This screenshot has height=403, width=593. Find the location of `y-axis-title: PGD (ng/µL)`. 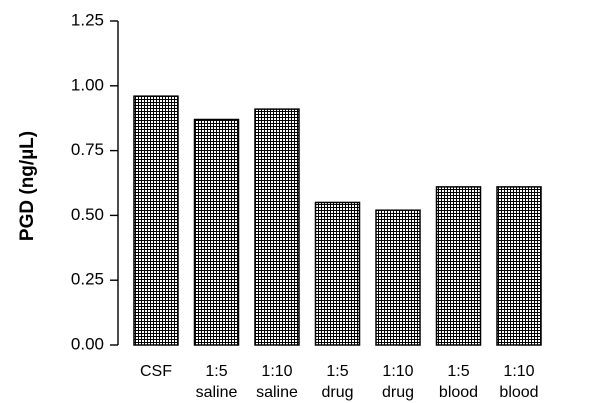

y-axis-title: PGD (ng/µL) is located at coordinates (27, 186).